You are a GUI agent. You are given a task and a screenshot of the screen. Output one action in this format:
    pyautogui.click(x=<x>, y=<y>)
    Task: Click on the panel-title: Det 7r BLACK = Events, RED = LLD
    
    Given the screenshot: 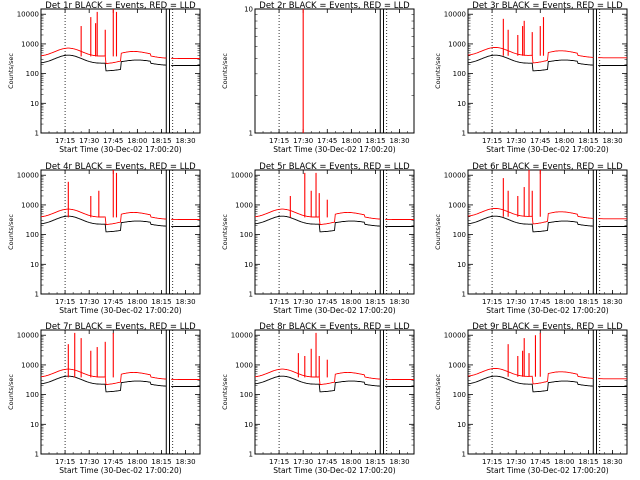 What is the action you would take?
    pyautogui.click(x=120, y=327)
    